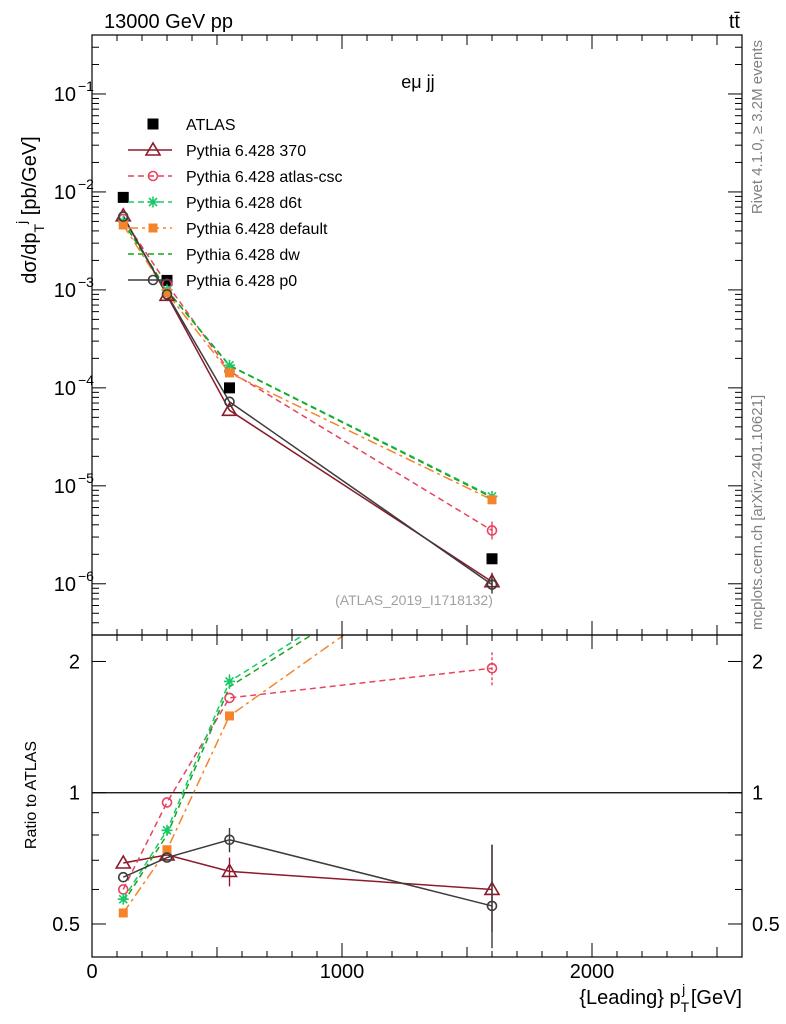 The image size is (786, 1024). I want to click on x-tick-label: 1000, so click(342, 972).